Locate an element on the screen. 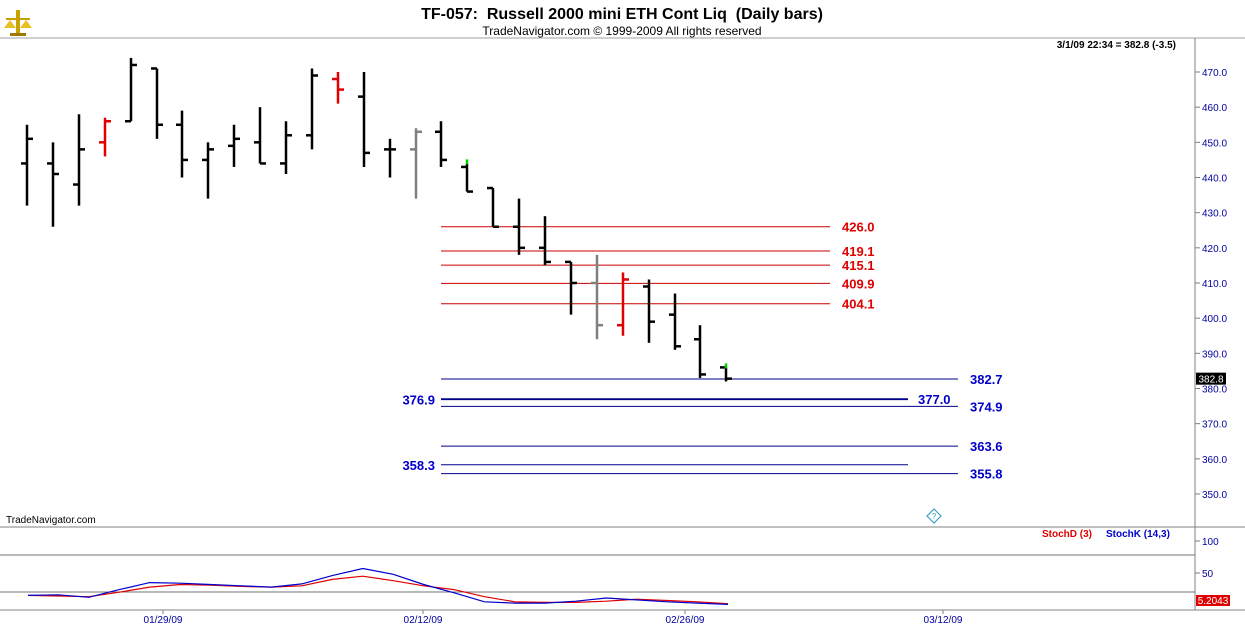 This screenshot has height=631, width=1245. level-label: 382.7 is located at coordinates (986, 379).